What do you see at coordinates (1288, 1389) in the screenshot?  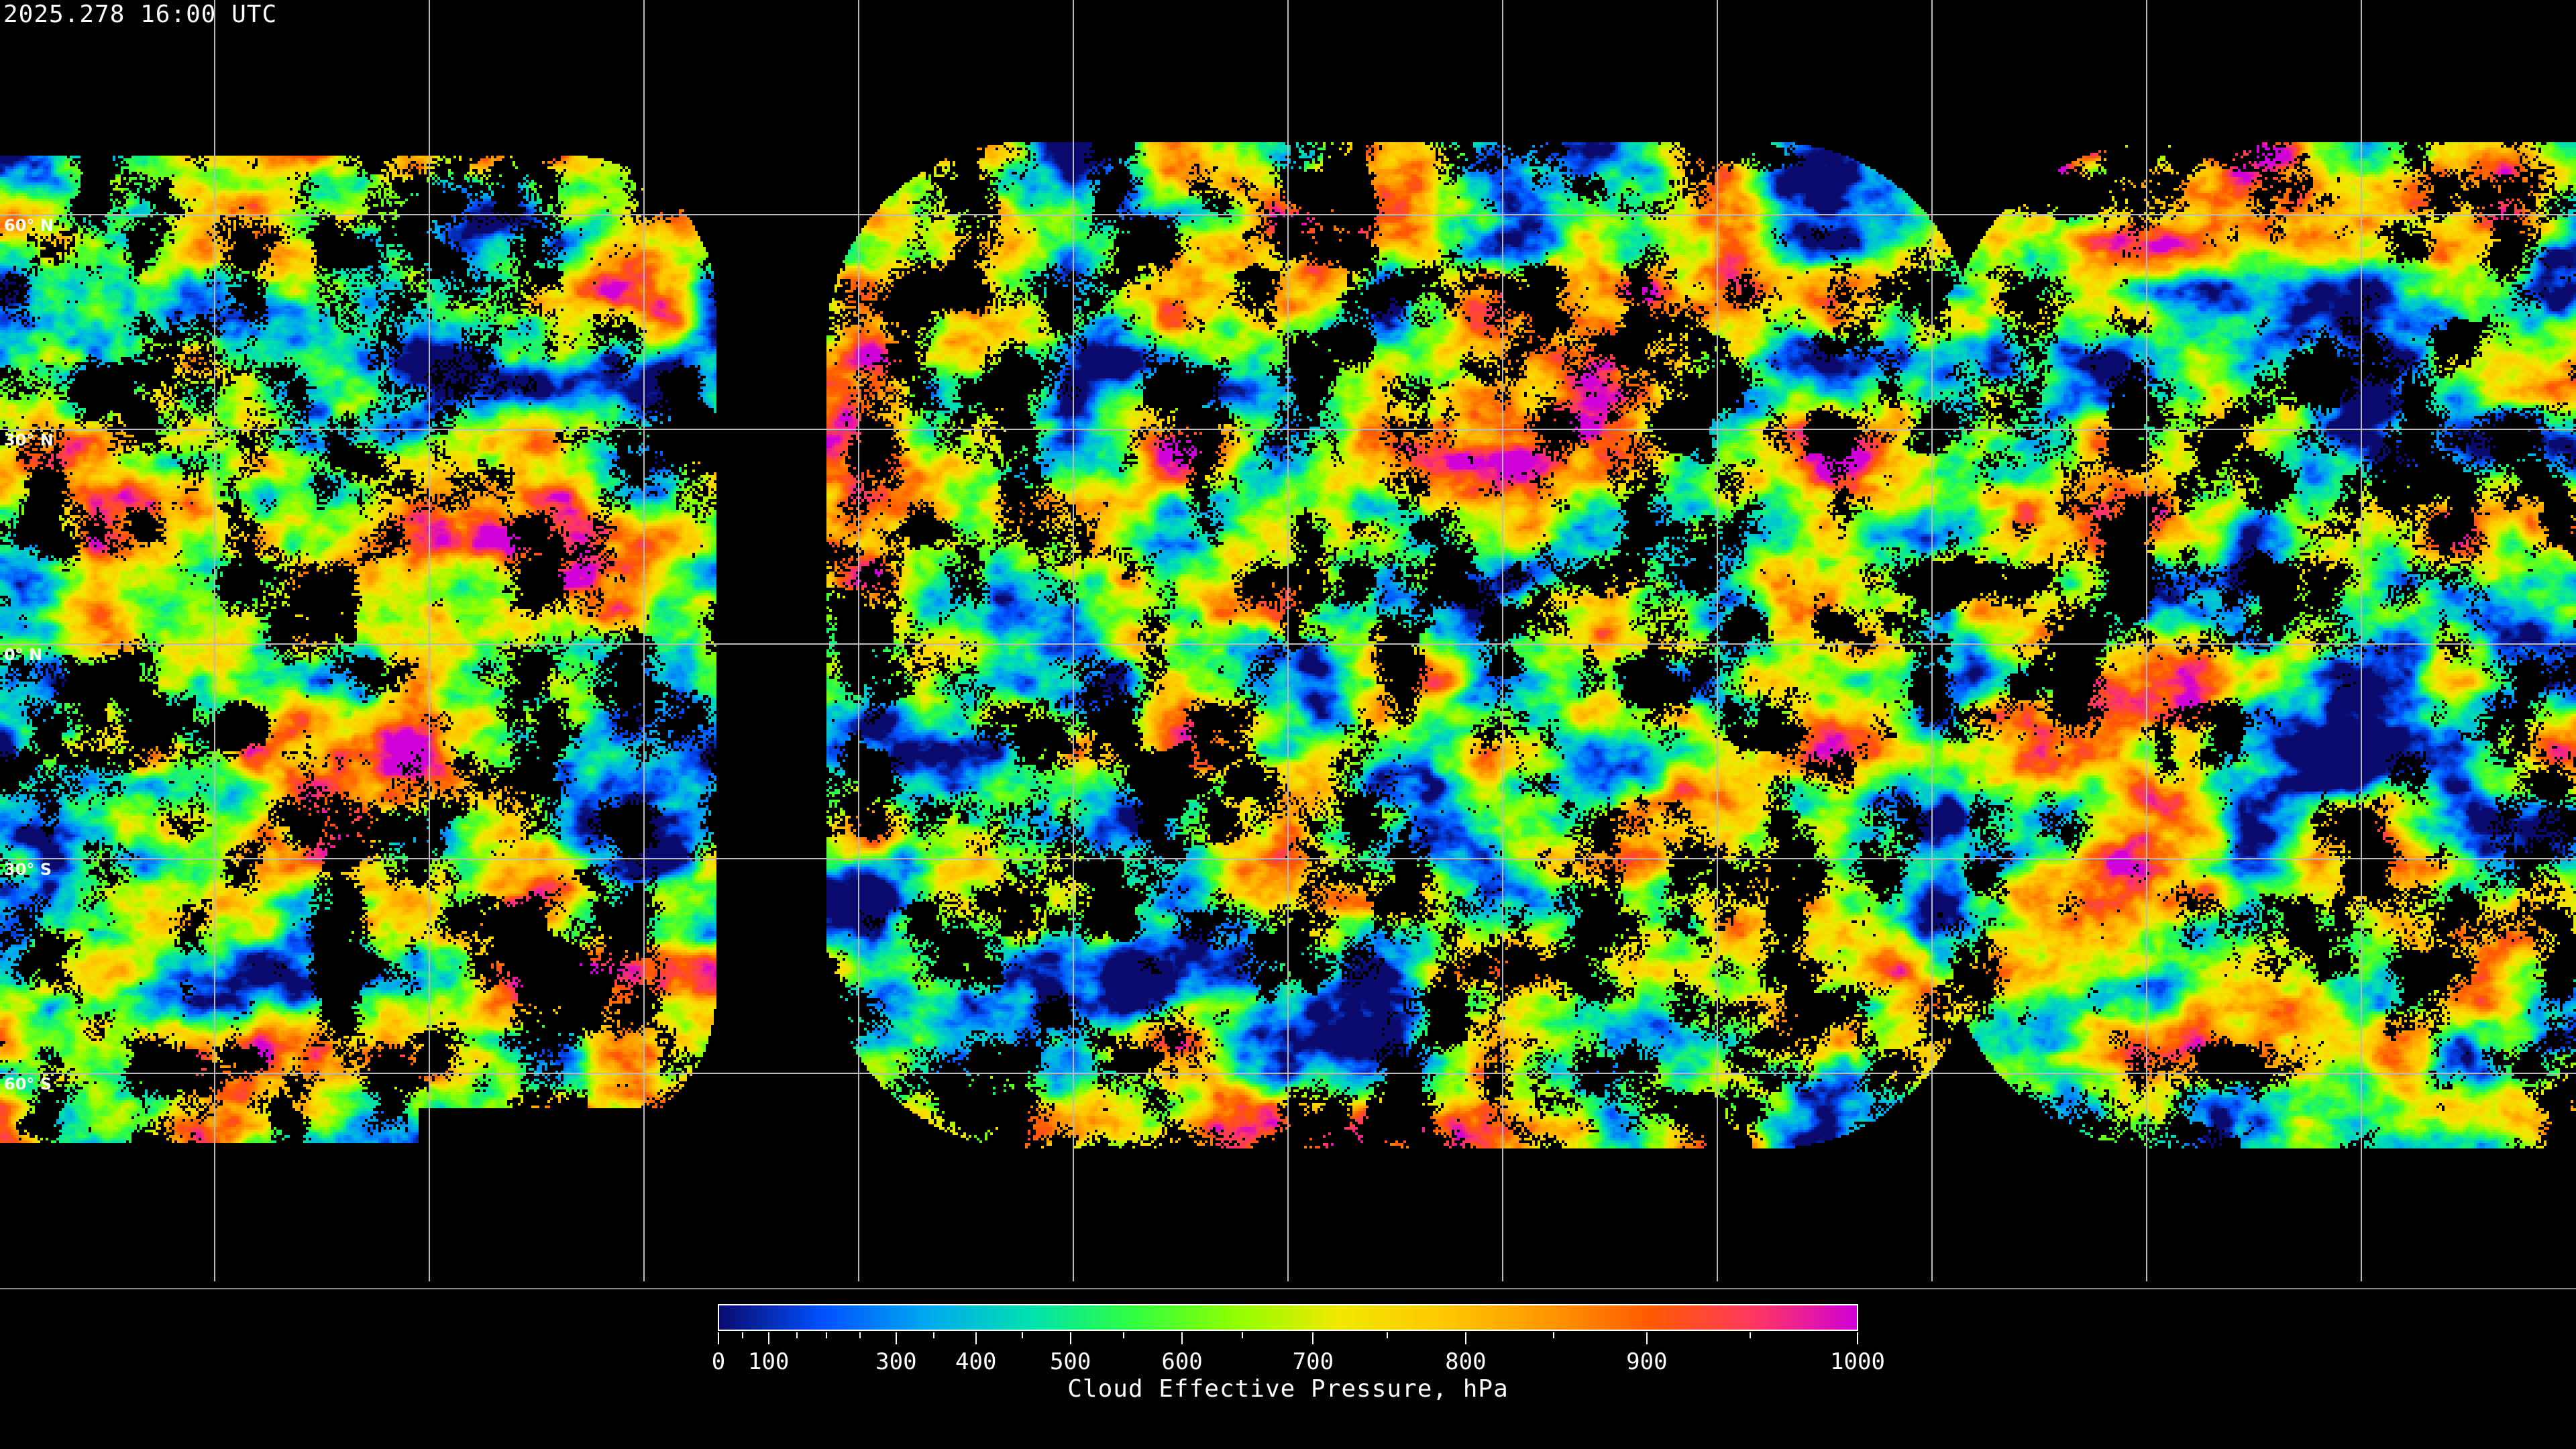 I see `colorbar-title: Cloud Effective Pressure, hPa` at bounding box center [1288, 1389].